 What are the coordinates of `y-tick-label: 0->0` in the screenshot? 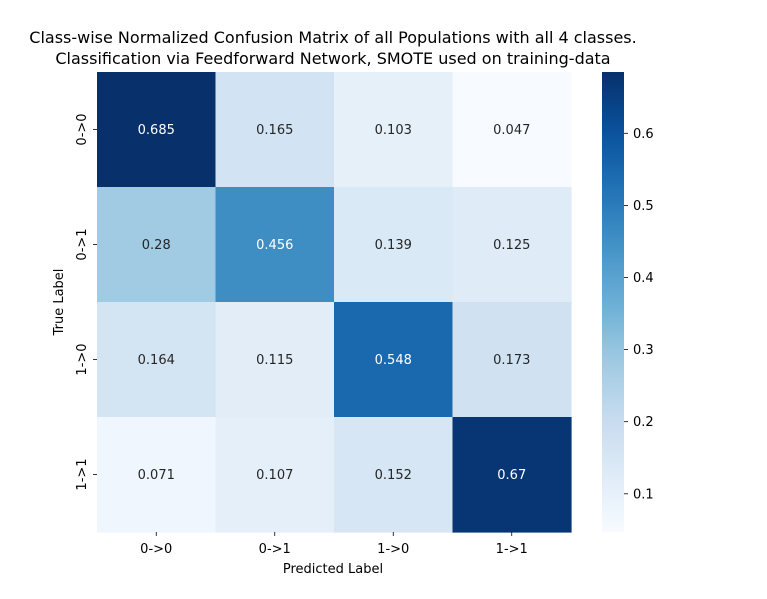 It's located at (82, 129).